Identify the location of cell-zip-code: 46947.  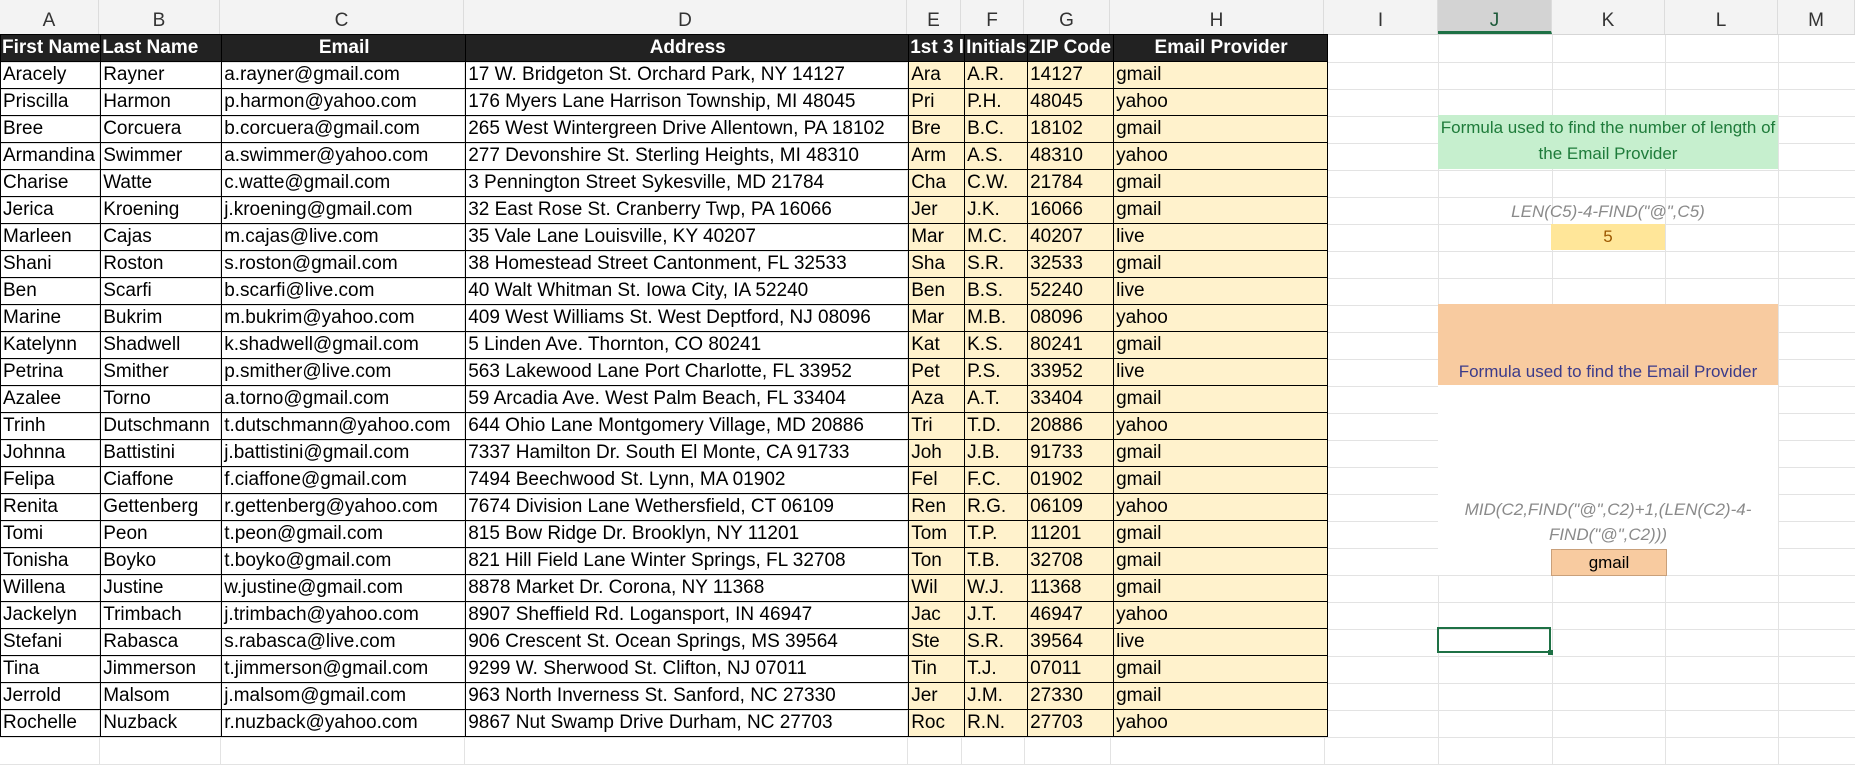
(1071, 615).